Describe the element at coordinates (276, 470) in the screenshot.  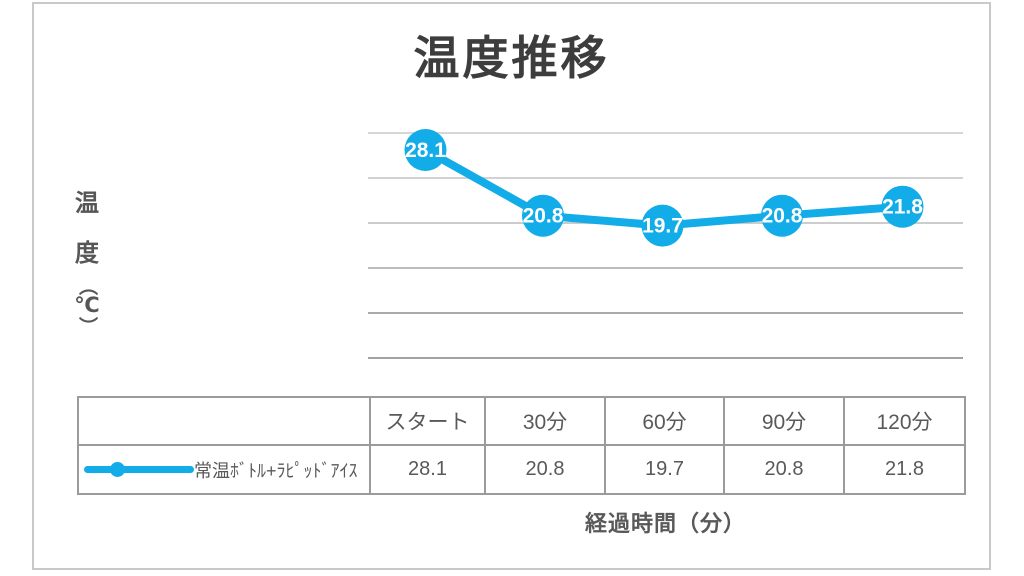
I see `legend-series-label: 常温ﾎﾞﾄﾙ+ﾗﾋﾟｯﾄﾞｱｲｽ` at that location.